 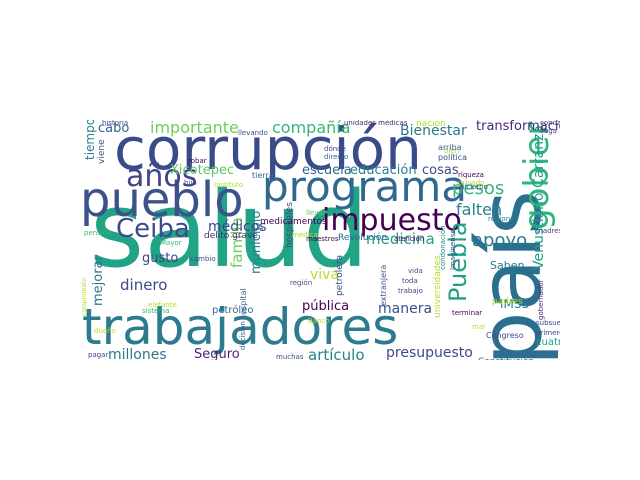 I want to click on word-viene: viene, so click(x=102, y=151).